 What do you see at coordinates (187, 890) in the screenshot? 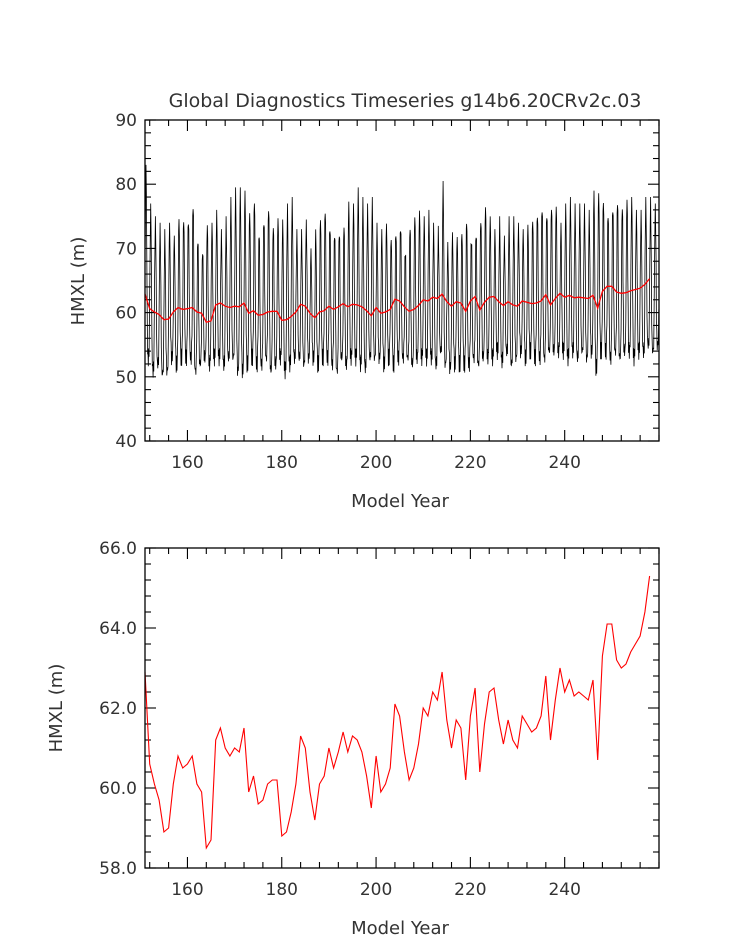
I see `bottom-x-tick-label: 160` at bounding box center [187, 890].